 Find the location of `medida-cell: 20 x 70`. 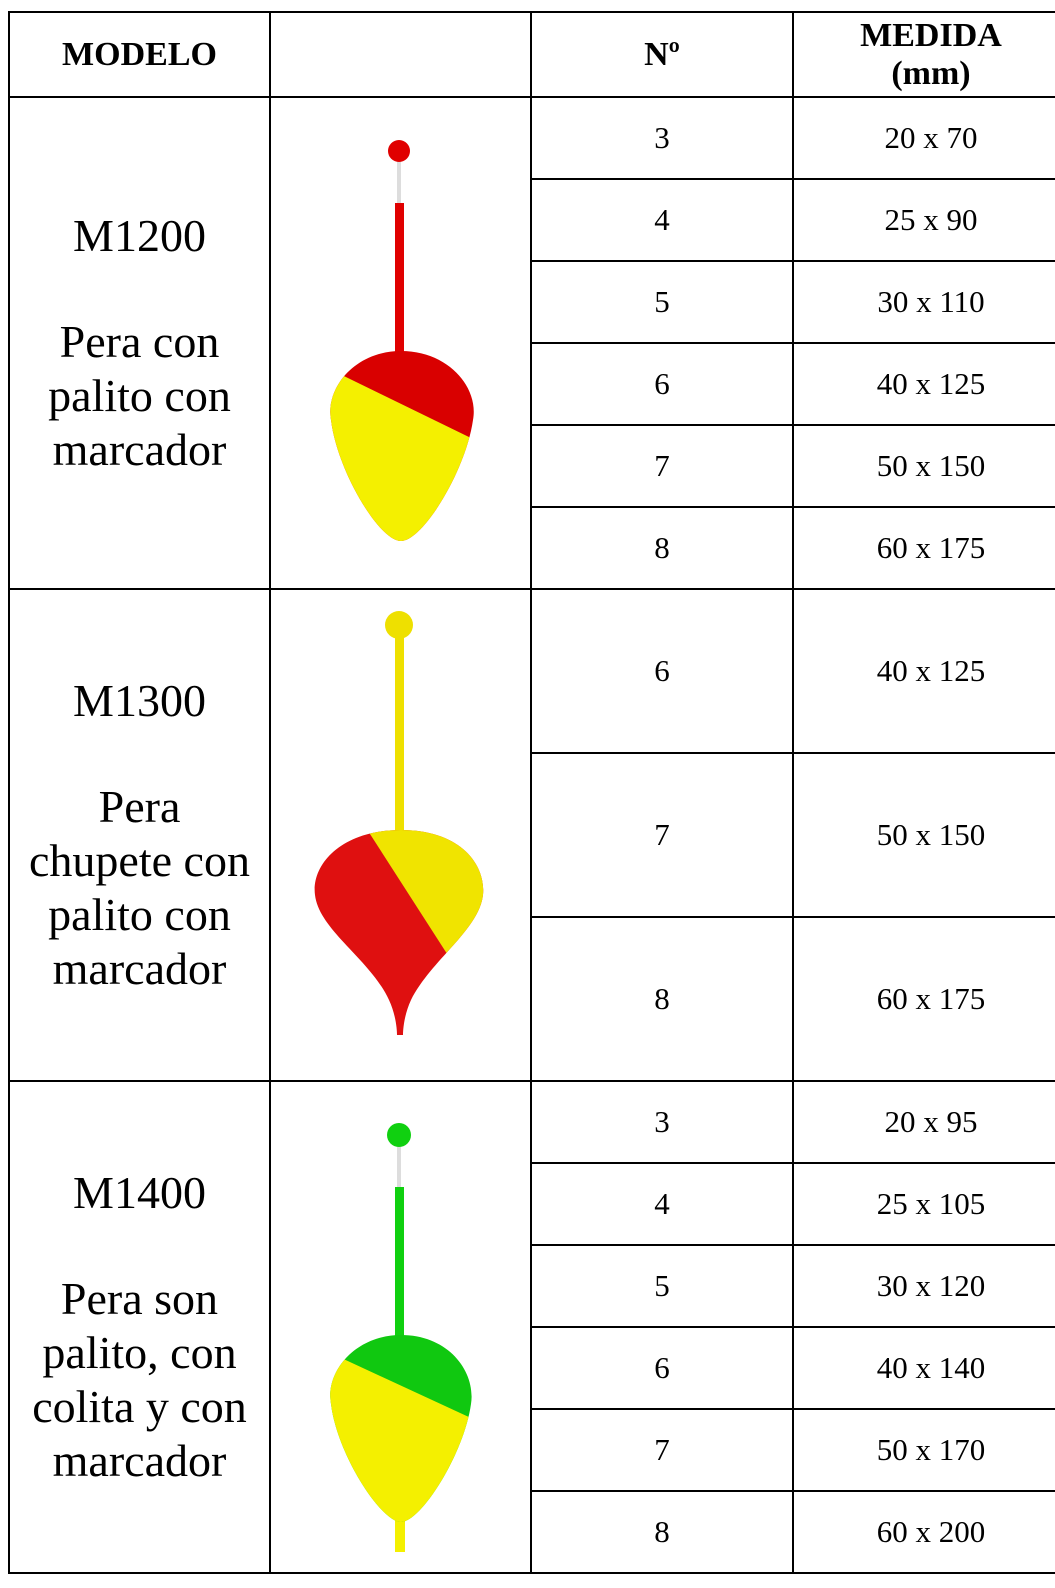

medida-cell: 20 x 70 is located at coordinates (923, 138).